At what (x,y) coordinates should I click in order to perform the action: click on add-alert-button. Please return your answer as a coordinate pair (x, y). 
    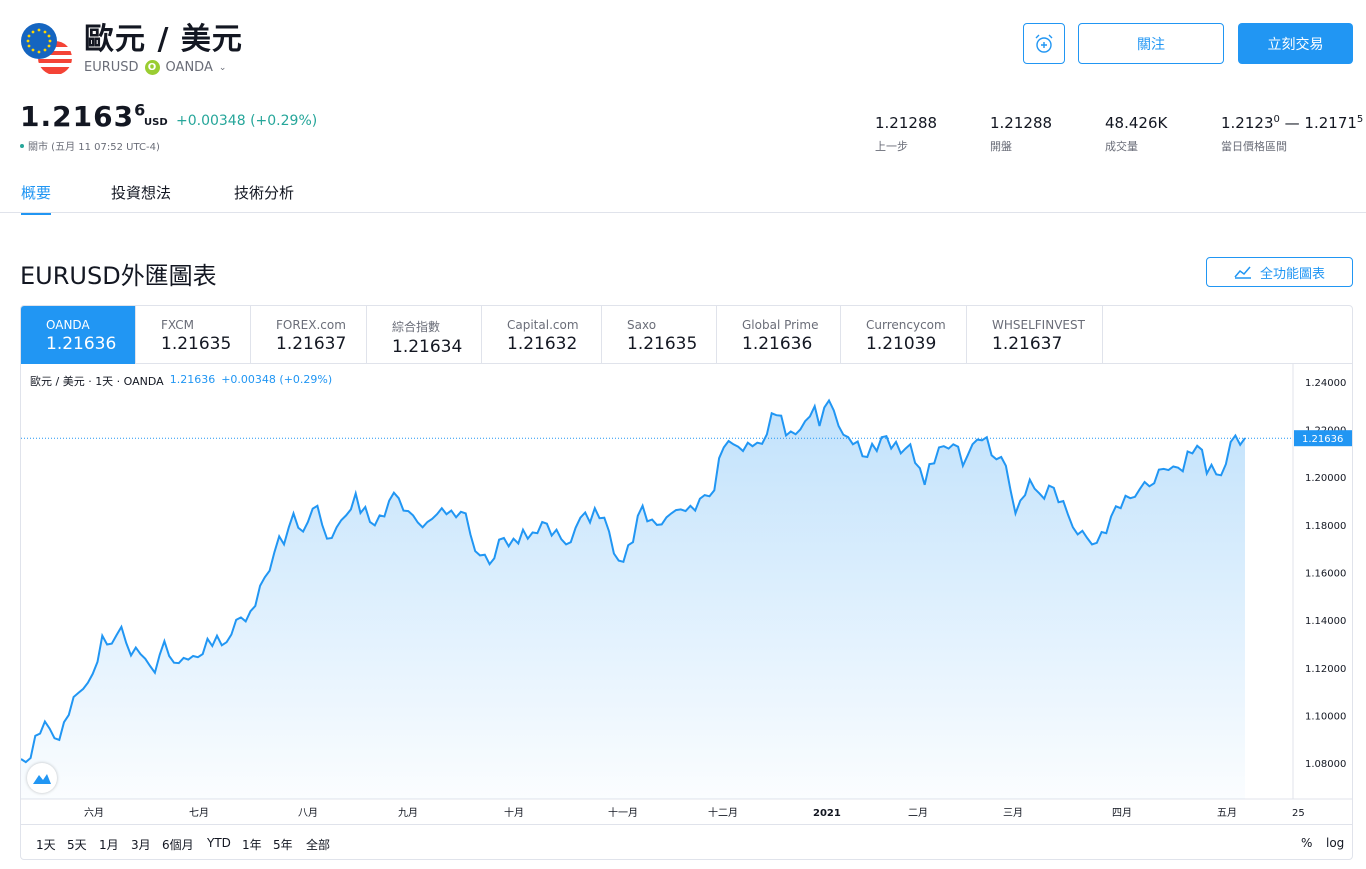
    Looking at the image, I should click on (1044, 43).